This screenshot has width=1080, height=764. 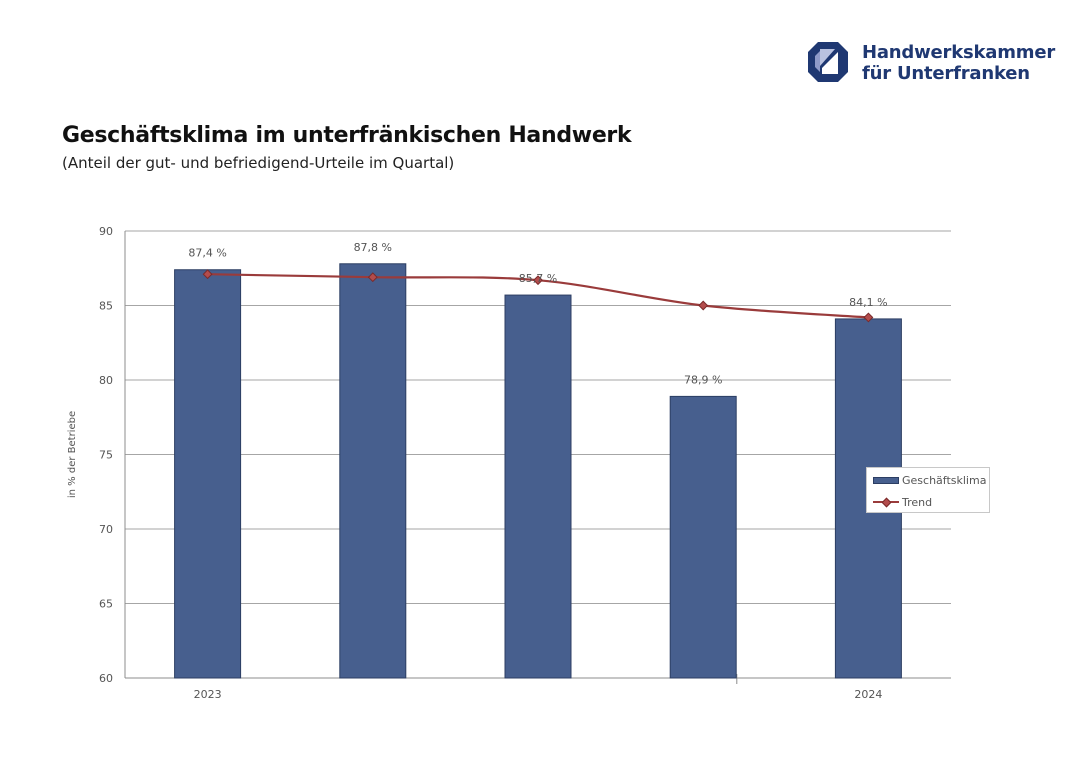 I want to click on legend-item-geschaeftsklima: Geschäftsklima, so click(x=929, y=480).